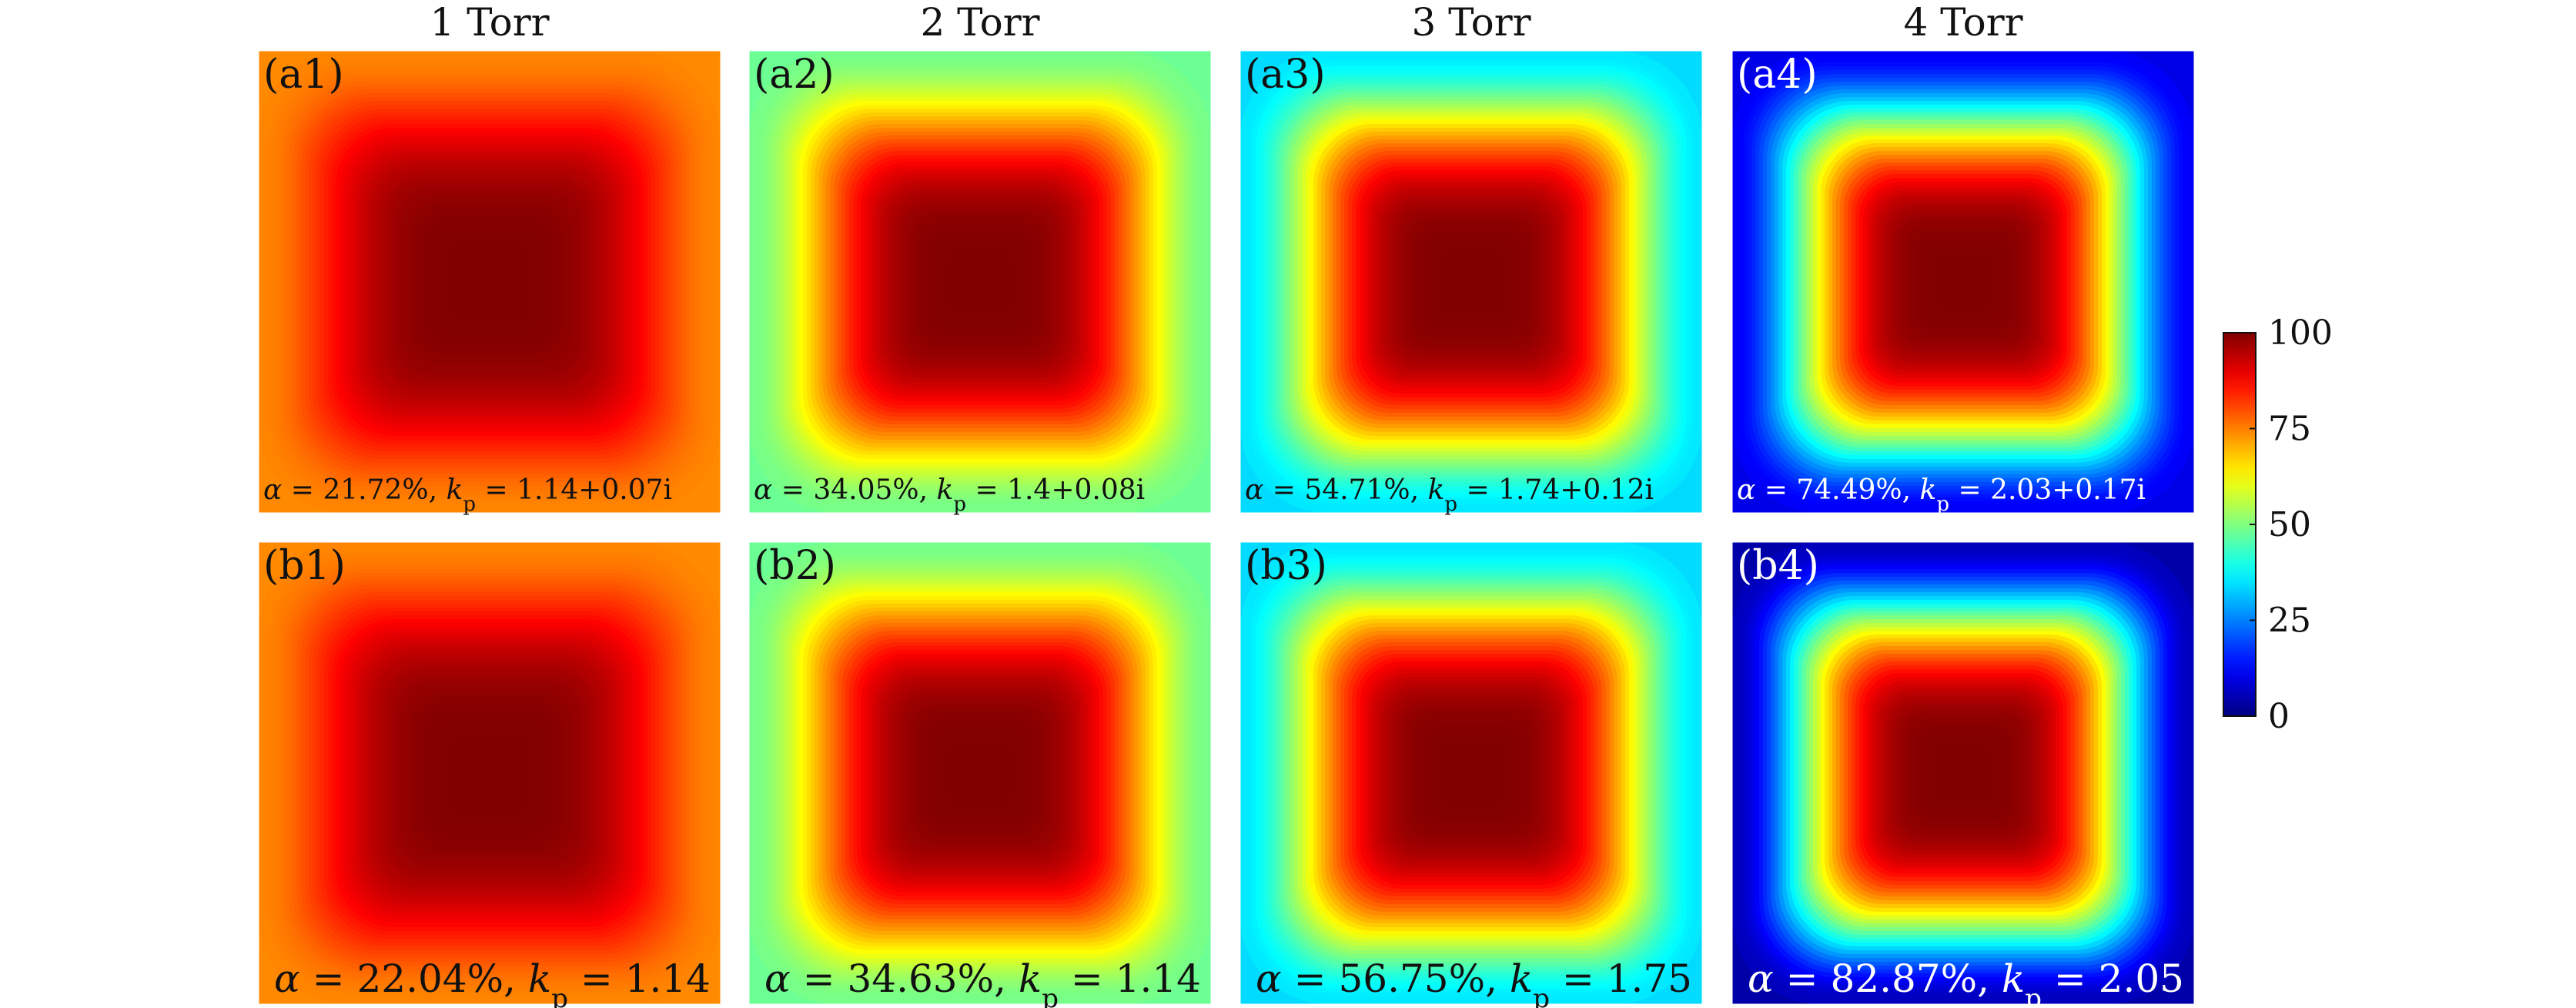 This screenshot has width=2576, height=1008. I want to click on heatmap-panel: (a4) α = 74.49%, kp = 2.03+0.17i, so click(1963, 283).